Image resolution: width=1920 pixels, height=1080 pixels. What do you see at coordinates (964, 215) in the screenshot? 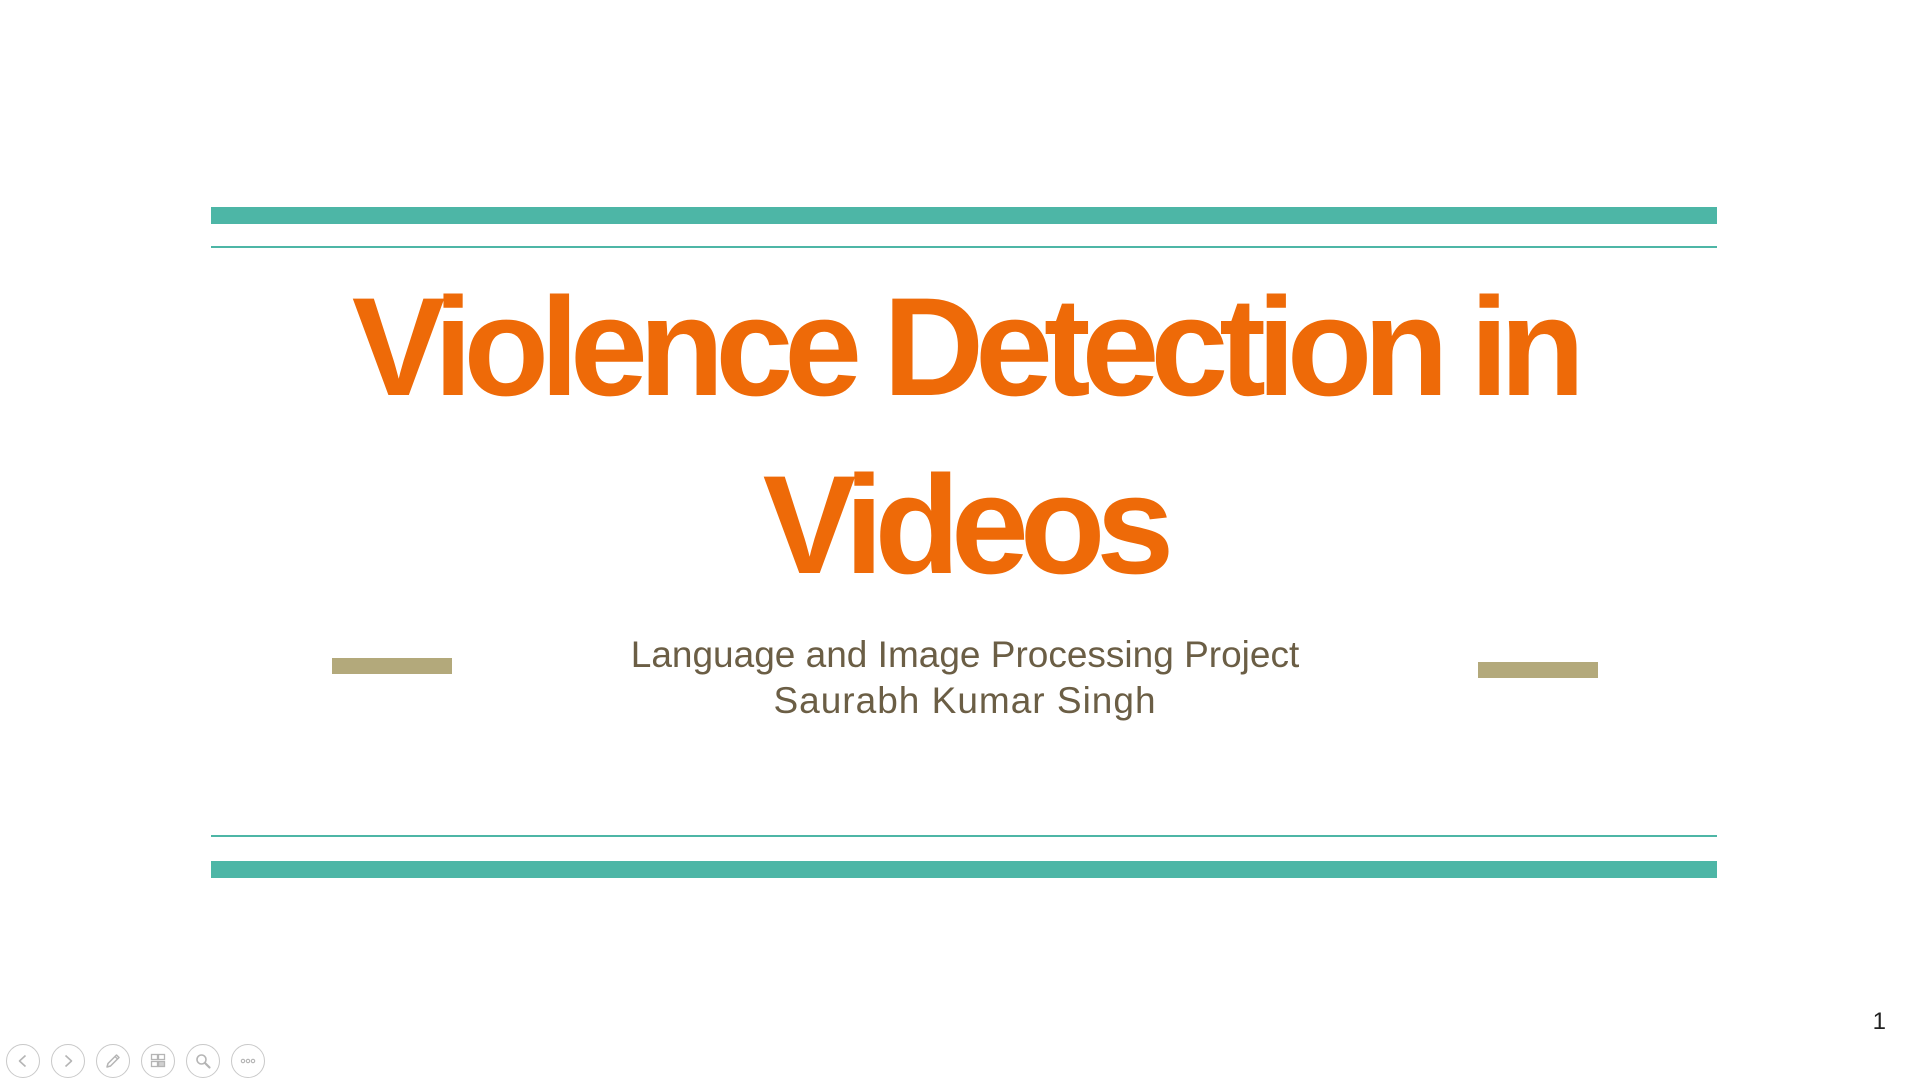
I see `top-thick-divider` at bounding box center [964, 215].